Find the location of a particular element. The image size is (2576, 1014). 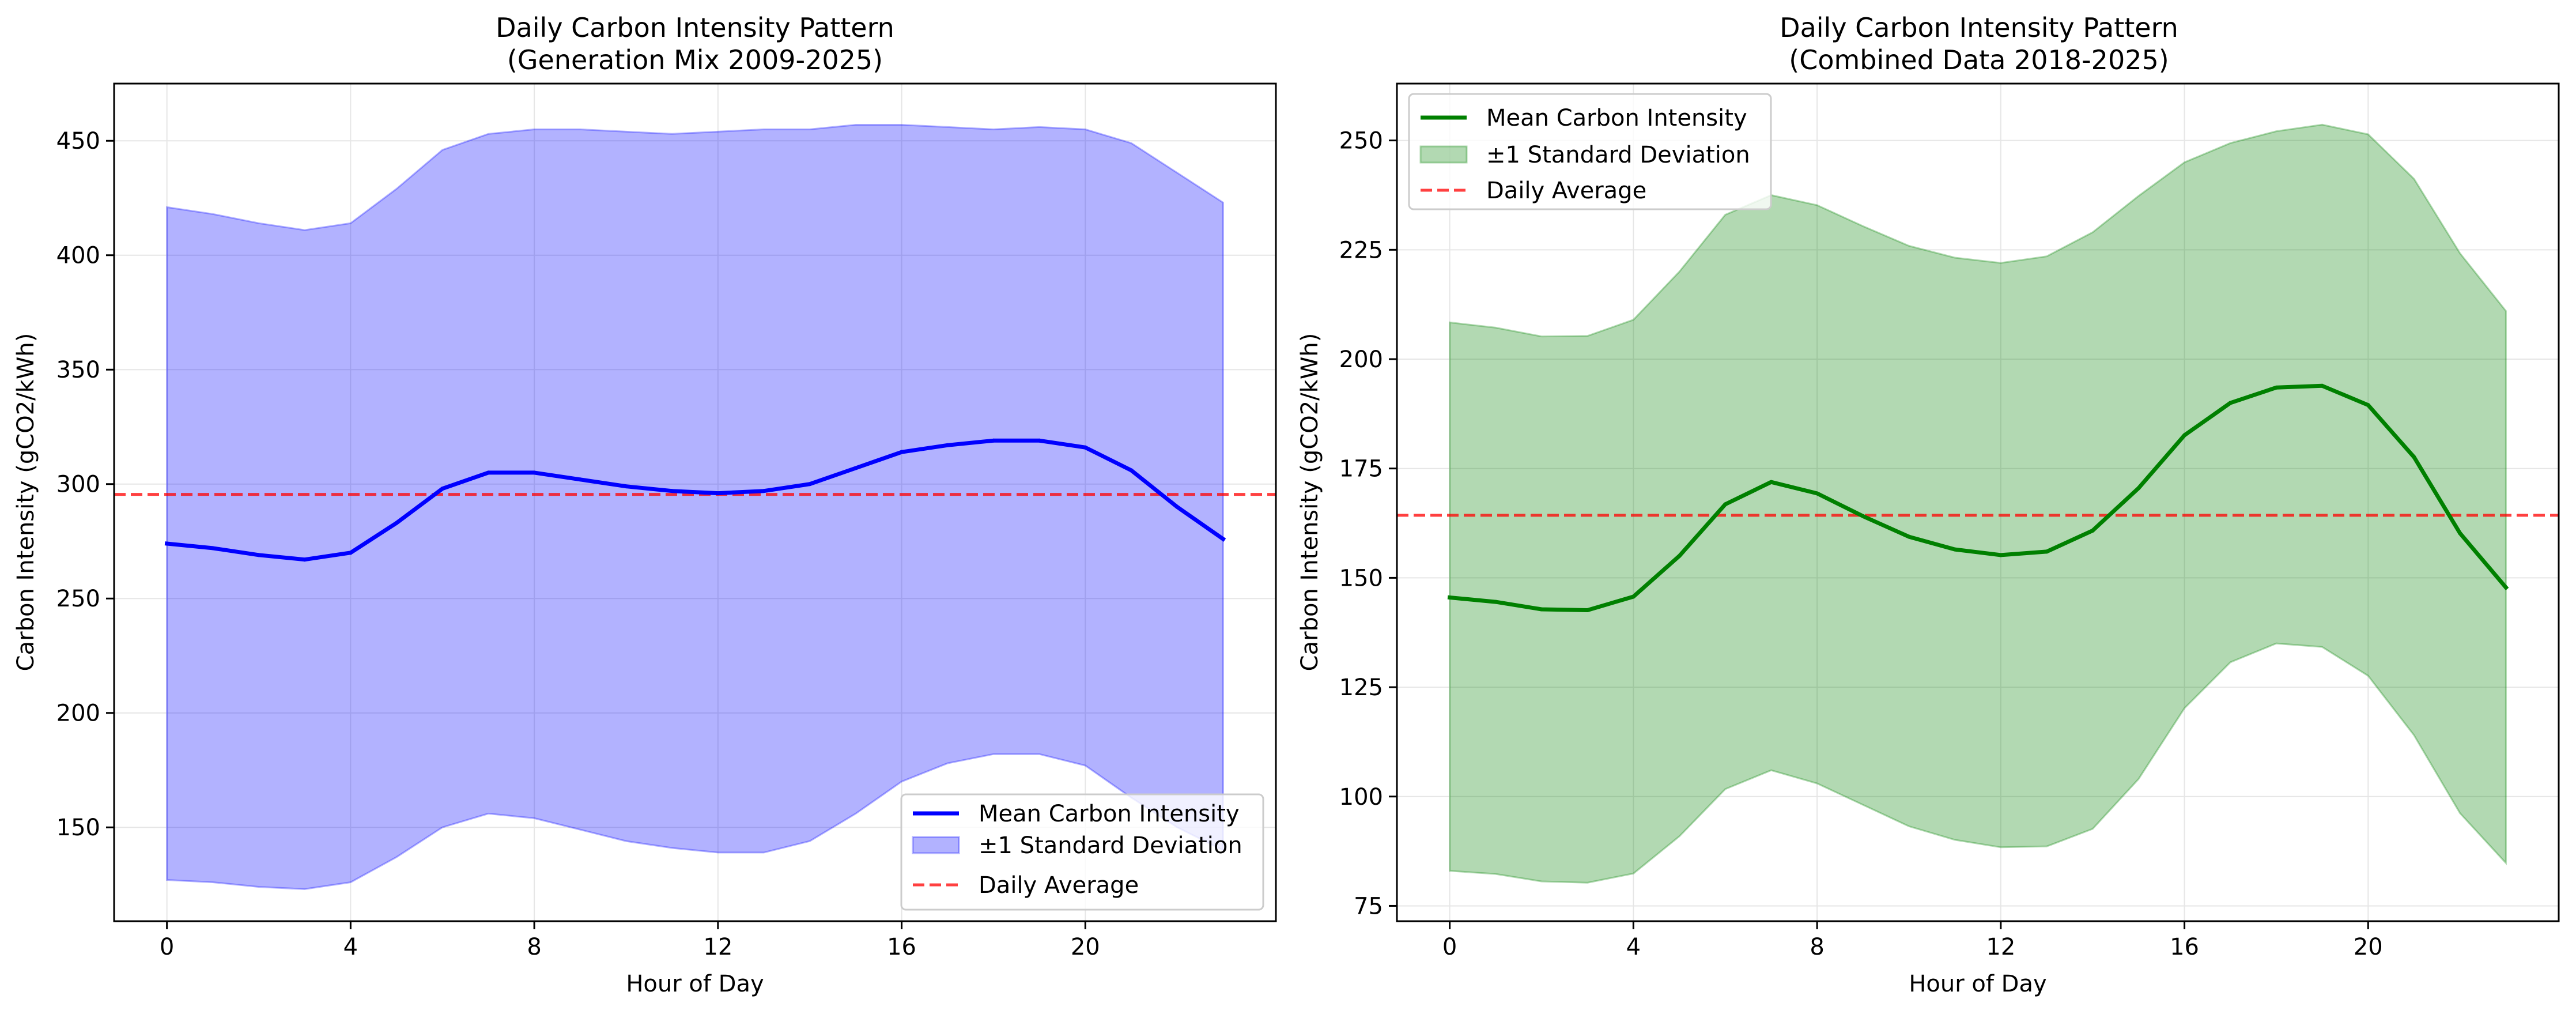

y-tick-label: 300 is located at coordinates (78, 485).